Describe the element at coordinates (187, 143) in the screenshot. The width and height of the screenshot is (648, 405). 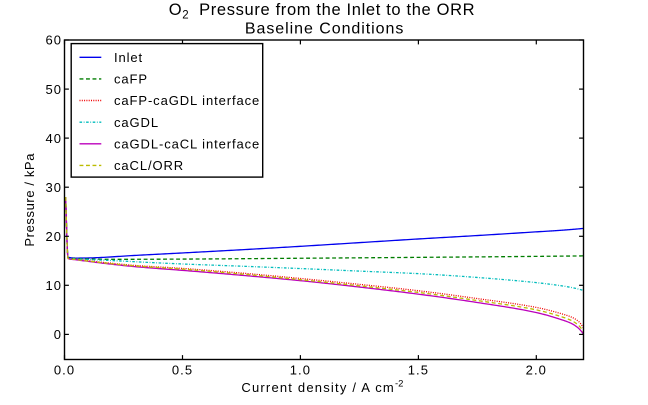
I see `svg-text: caGDL-caCL interface` at that location.